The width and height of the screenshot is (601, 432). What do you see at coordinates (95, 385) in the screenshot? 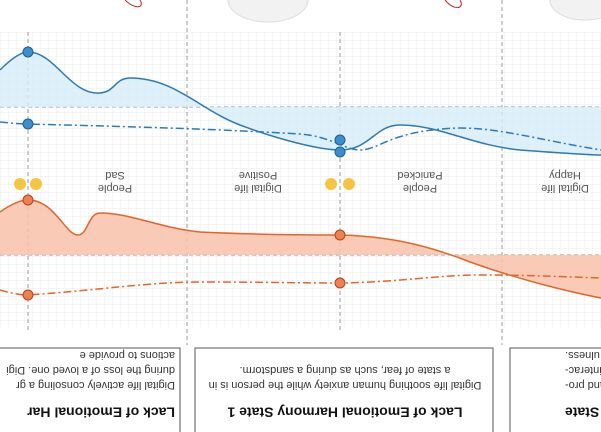
I see `panel-text: Digital life actively consoling a gr` at bounding box center [95, 385].